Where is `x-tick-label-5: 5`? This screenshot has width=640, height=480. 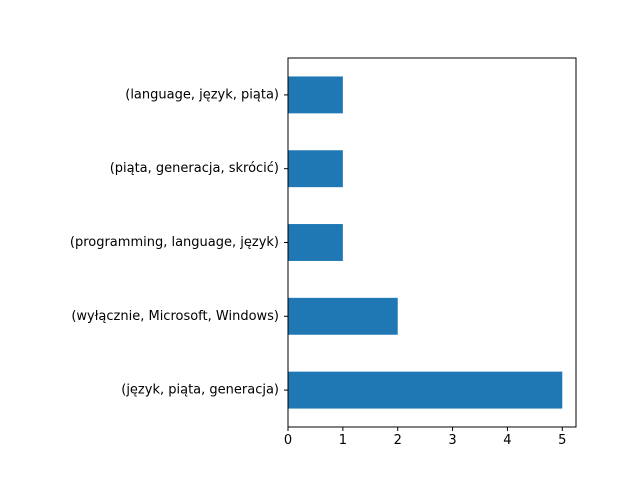 x-tick-label-5: 5 is located at coordinates (562, 440).